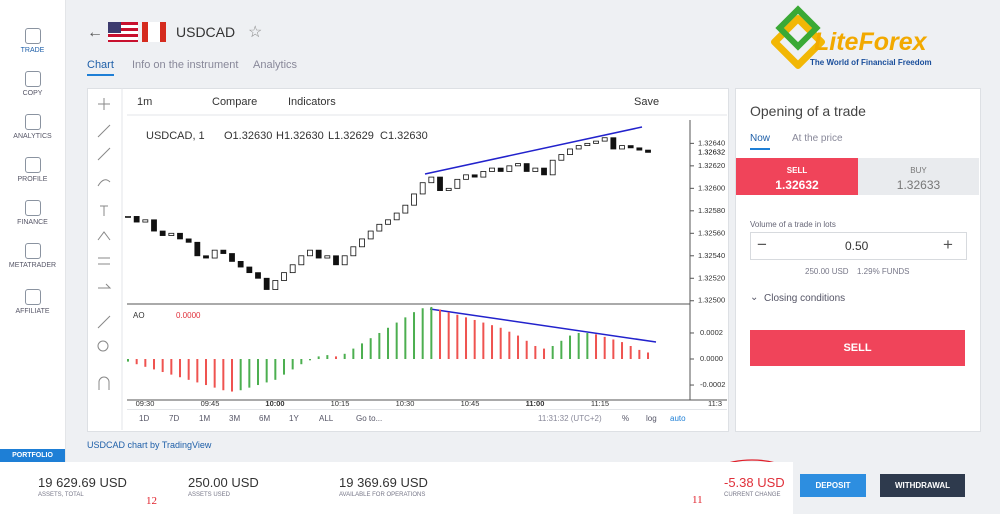 The width and height of the screenshot is (1000, 514). Describe the element at coordinates (235, 102) in the screenshot. I see `compare: Compare` at that location.